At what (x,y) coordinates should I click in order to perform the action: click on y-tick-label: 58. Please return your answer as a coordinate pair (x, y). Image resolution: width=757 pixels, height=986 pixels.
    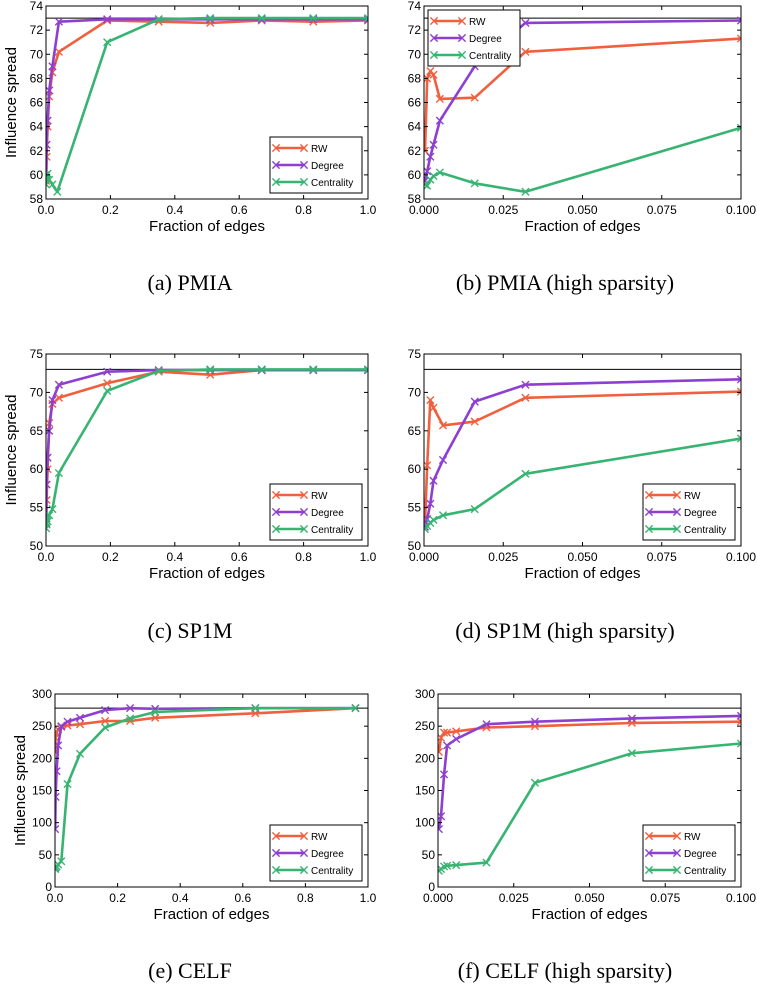
    Looking at the image, I should click on (37, 199).